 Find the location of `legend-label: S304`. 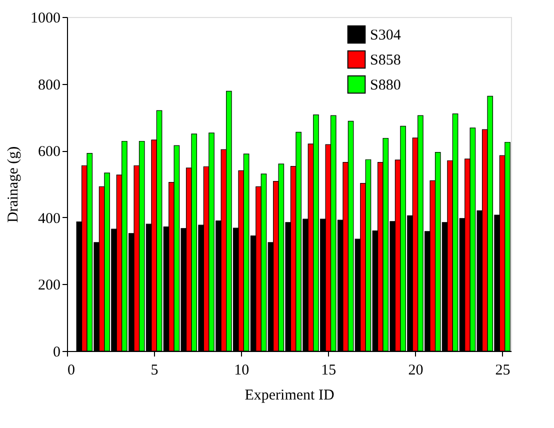

legend-label: S304 is located at coordinates (386, 36).